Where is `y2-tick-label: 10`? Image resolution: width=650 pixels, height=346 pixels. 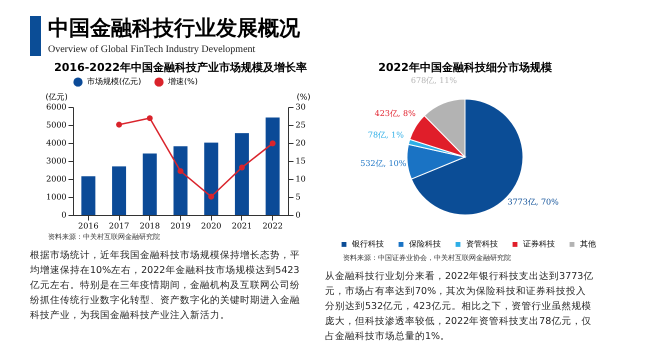
y2-tick-label: 10 is located at coordinates (301, 179).